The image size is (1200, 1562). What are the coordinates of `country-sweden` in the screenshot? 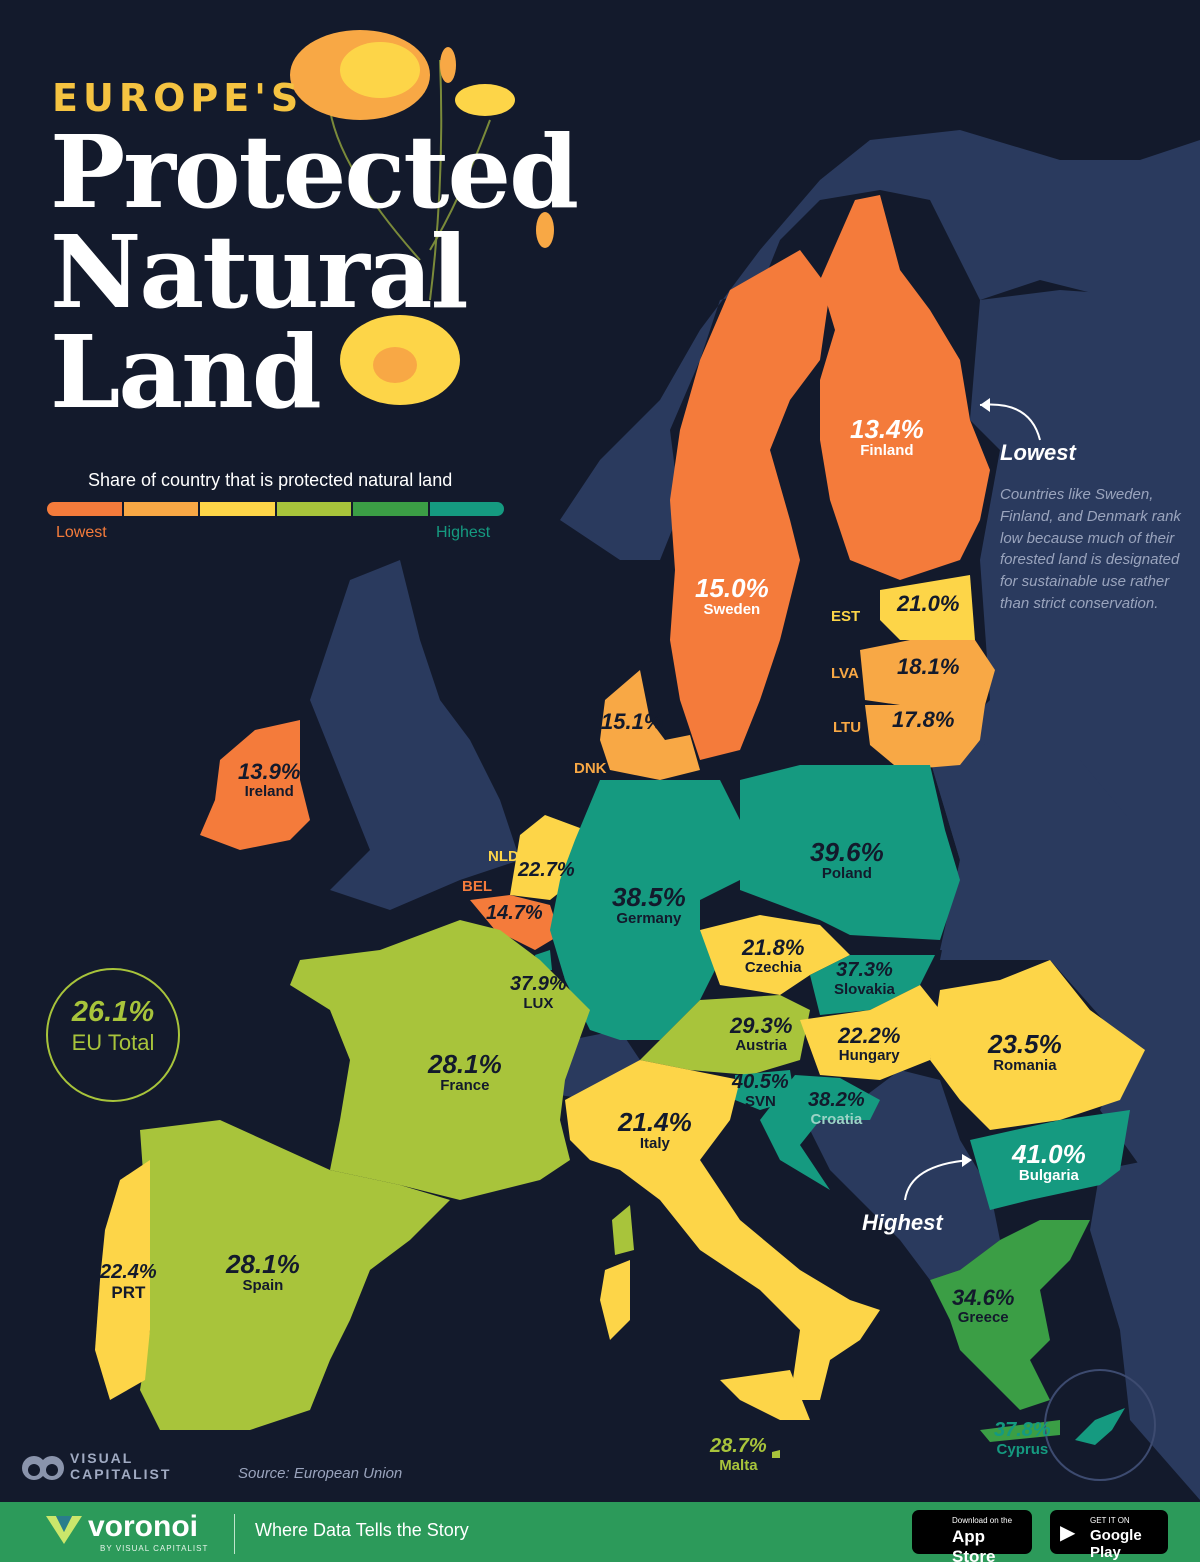 It's located at (750, 505).